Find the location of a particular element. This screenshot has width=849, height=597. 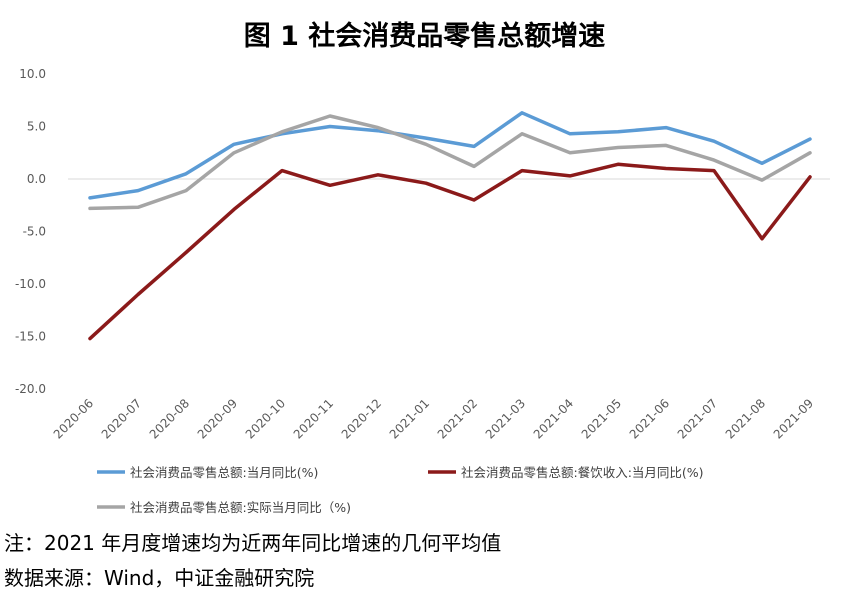

data-source-note: 数据来源：Wind，中证金融研究院 is located at coordinates (159, 578).